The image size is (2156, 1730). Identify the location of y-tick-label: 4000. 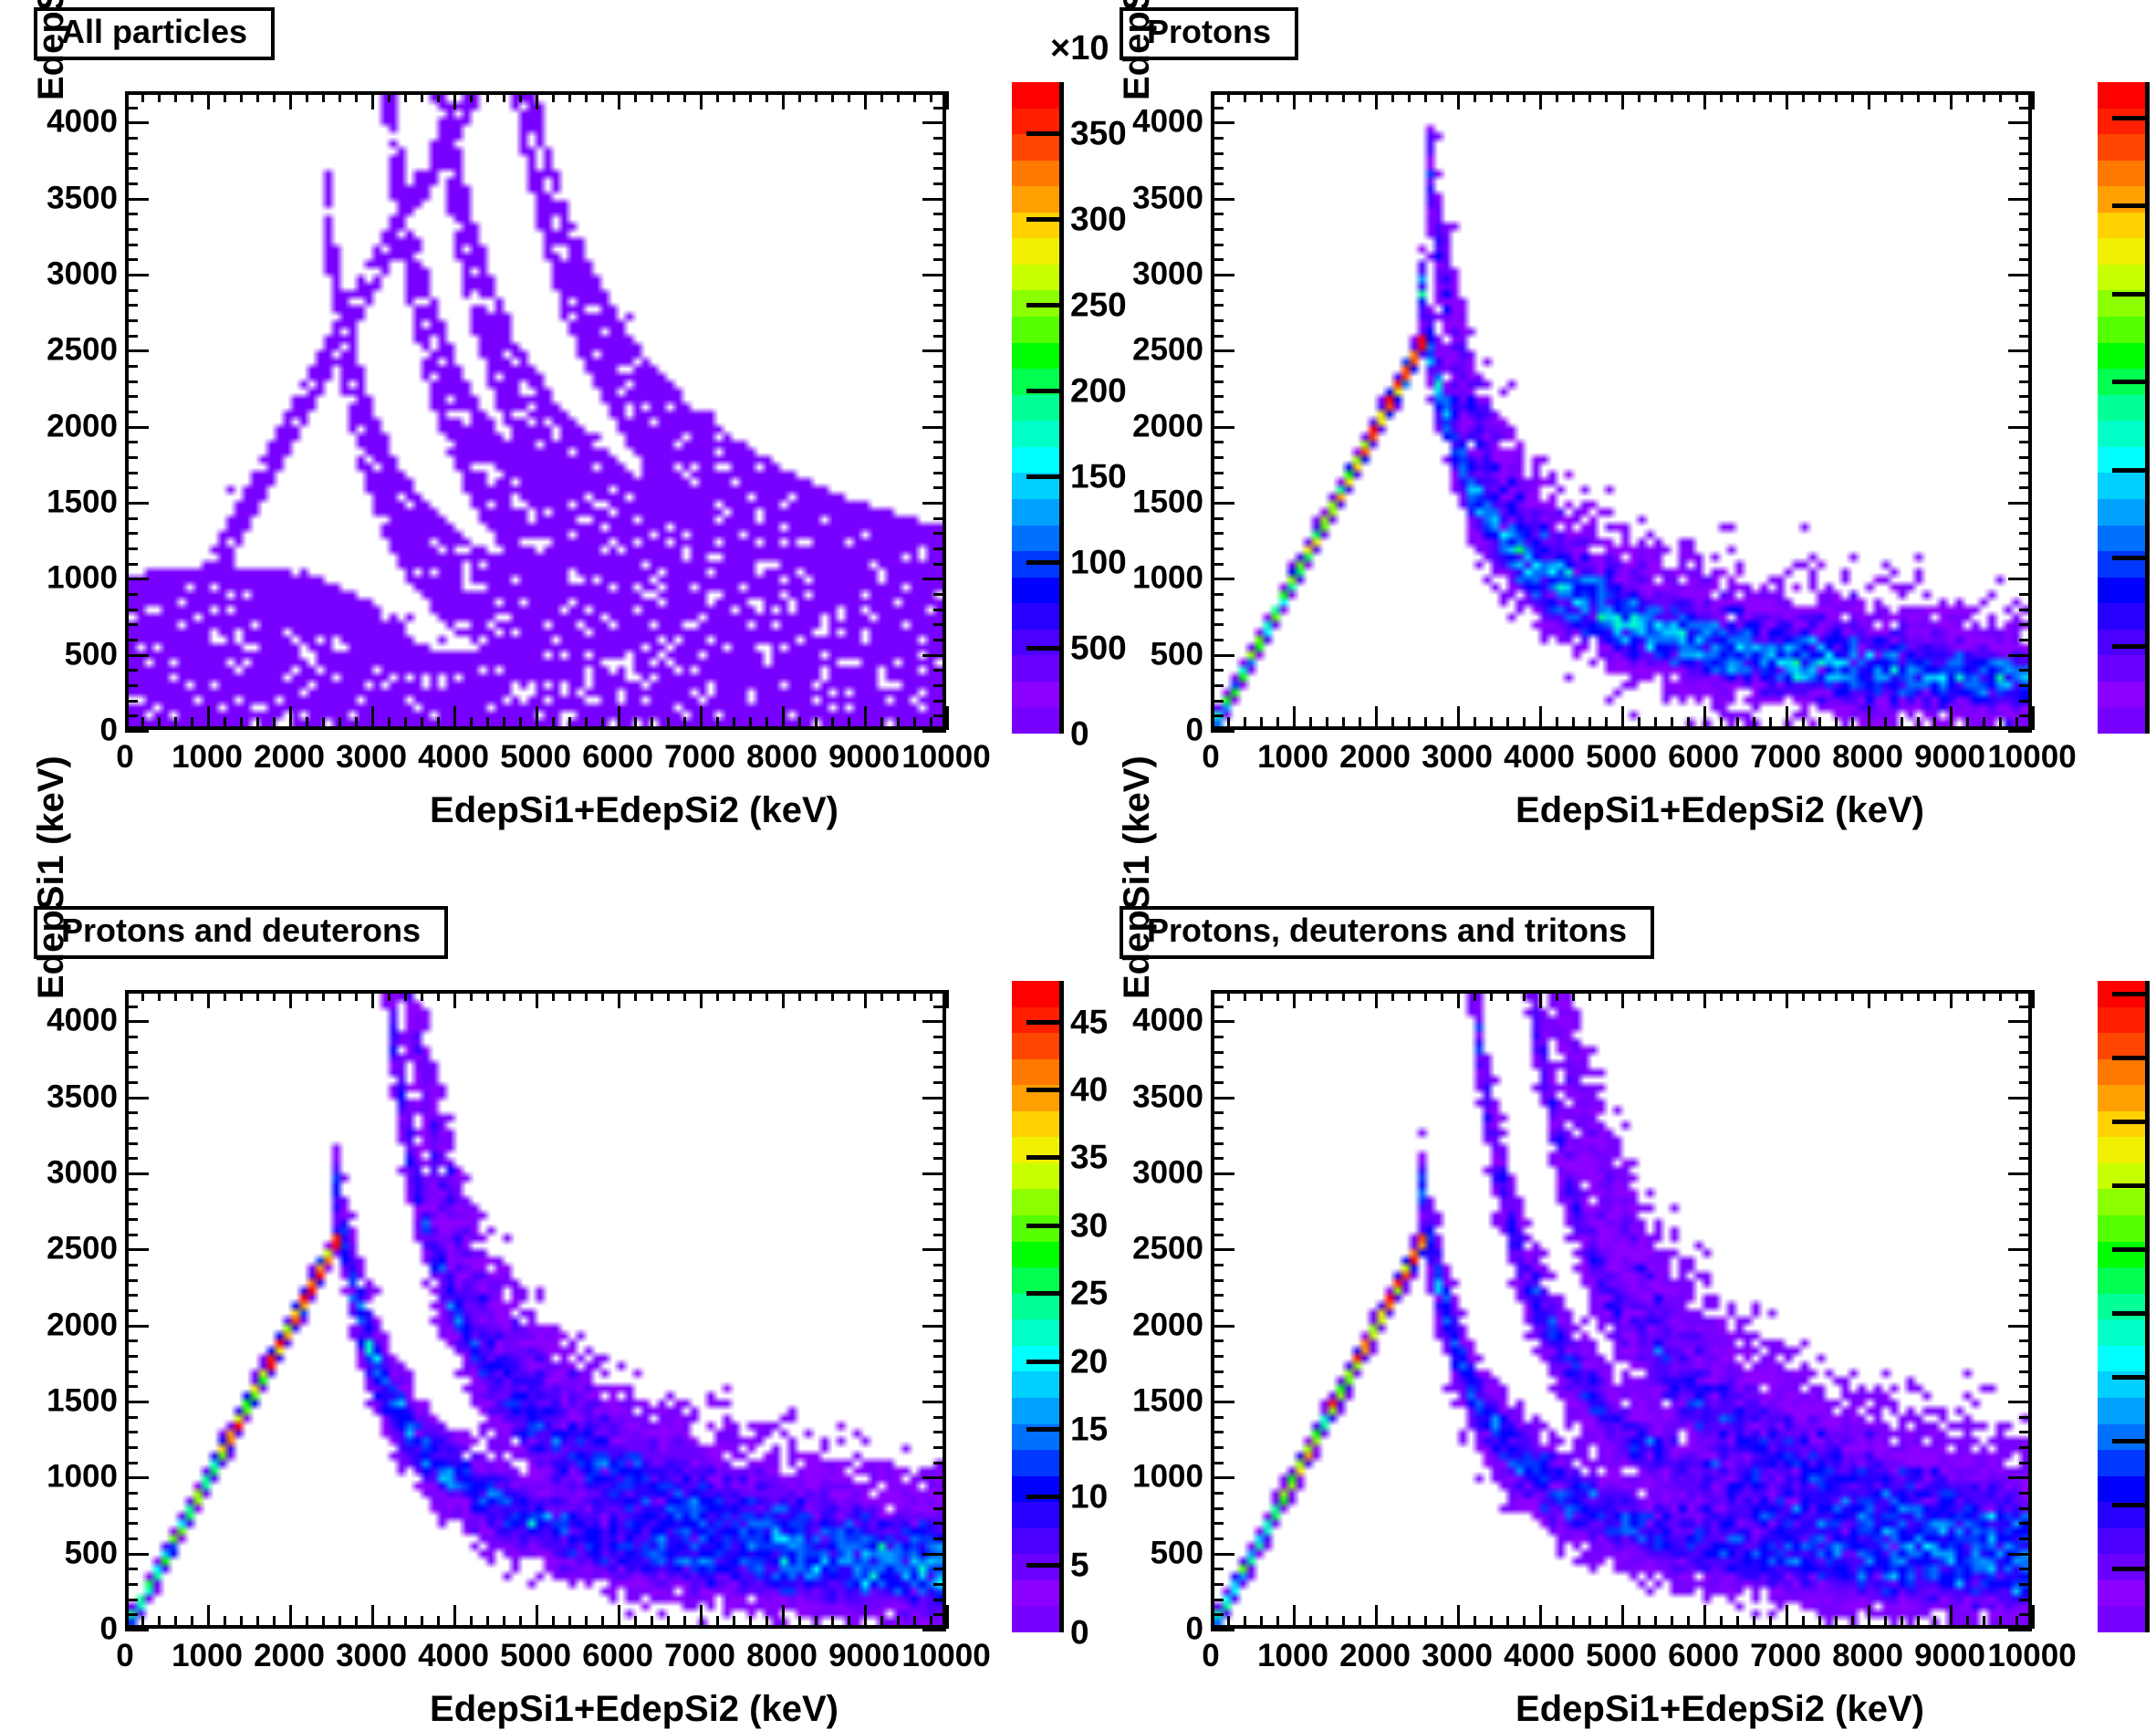
(83, 121).